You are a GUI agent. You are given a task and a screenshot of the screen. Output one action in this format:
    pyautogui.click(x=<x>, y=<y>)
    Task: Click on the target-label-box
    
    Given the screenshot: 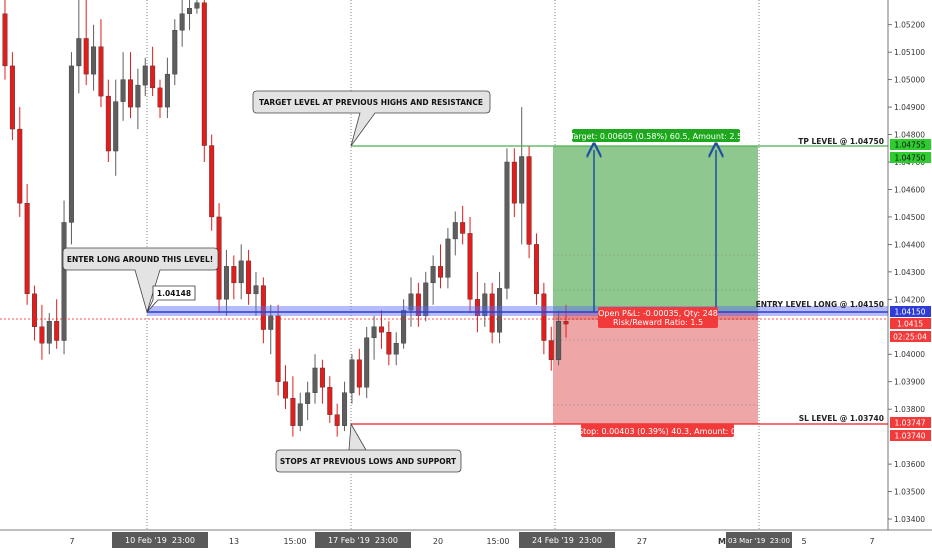 What is the action you would take?
    pyautogui.click(x=656, y=135)
    